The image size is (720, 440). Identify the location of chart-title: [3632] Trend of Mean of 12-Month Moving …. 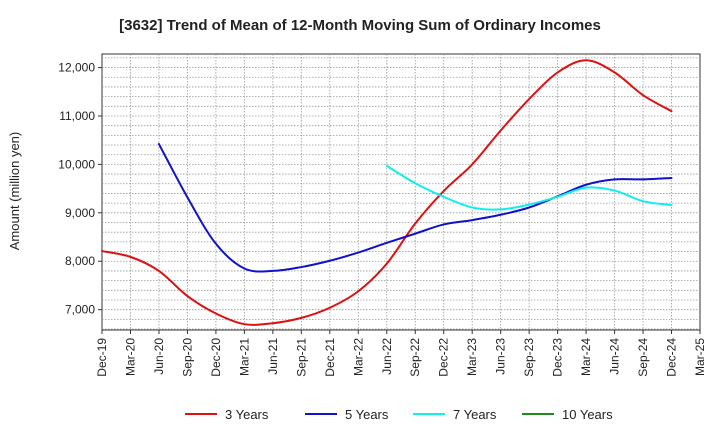
(360, 25).